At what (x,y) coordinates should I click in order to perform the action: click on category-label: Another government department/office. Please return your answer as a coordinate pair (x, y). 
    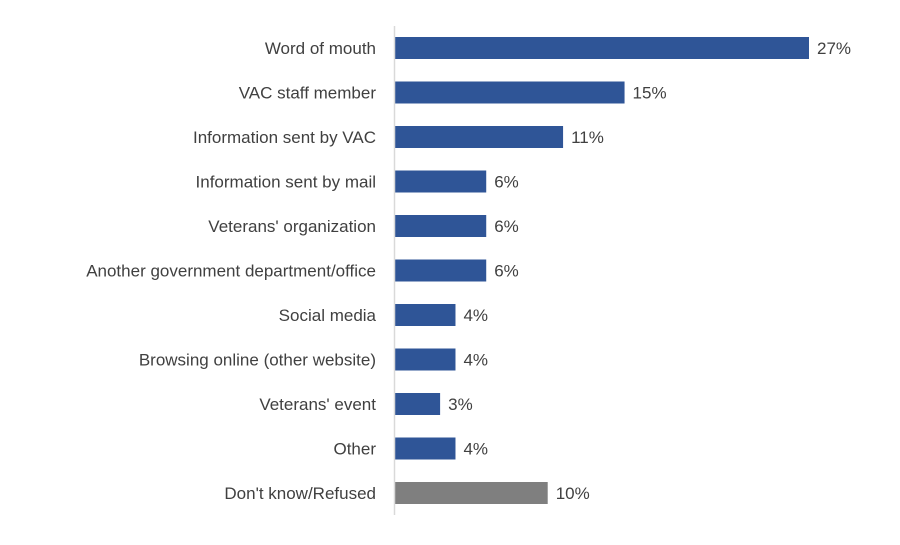
    Looking at the image, I should click on (231, 271).